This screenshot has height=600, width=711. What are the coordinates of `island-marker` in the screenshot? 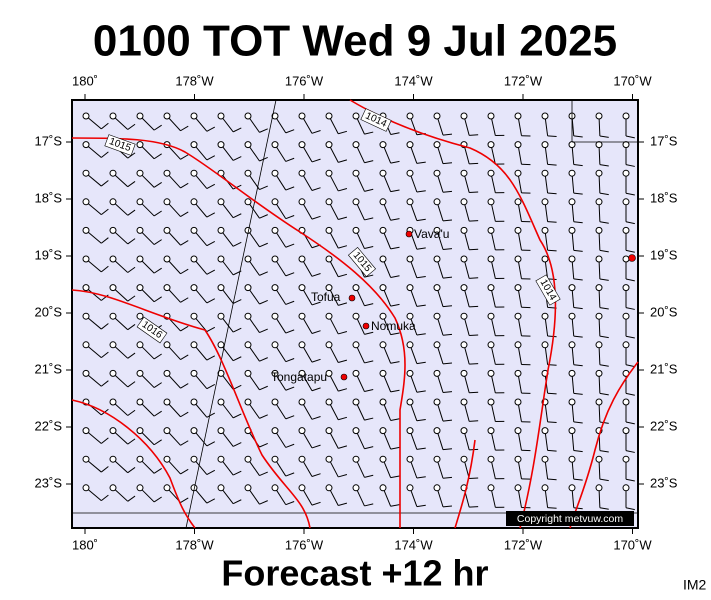 It's located at (352, 298).